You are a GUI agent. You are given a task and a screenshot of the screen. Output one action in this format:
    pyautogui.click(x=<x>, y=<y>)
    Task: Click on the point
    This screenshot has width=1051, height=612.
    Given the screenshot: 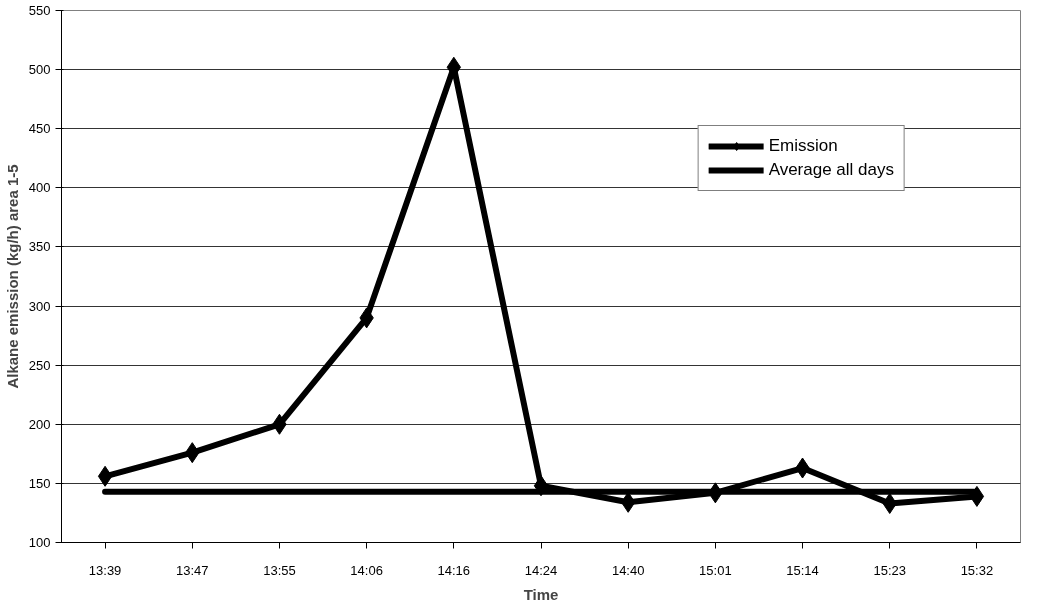 What is the action you would take?
    pyautogui.click(x=105, y=476)
    